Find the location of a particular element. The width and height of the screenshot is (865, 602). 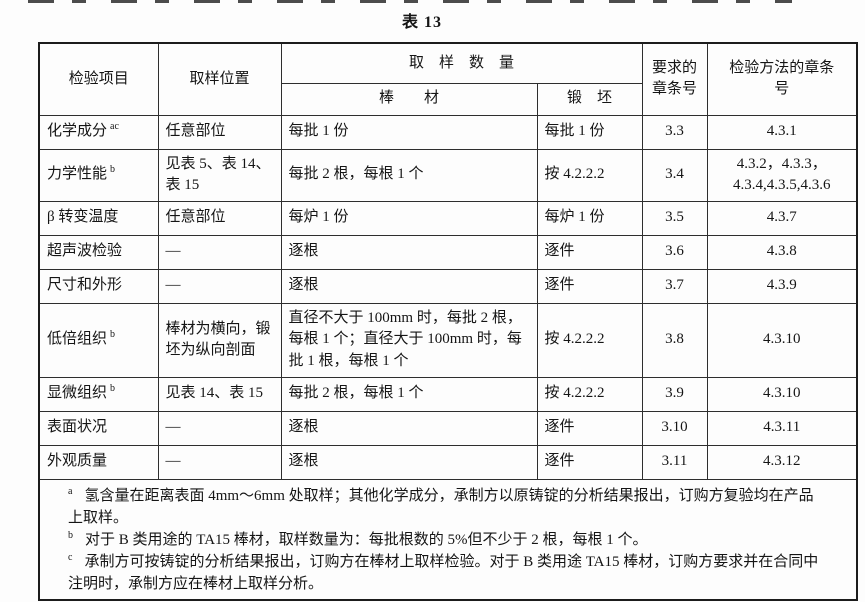

cell-req: 3.11 is located at coordinates (674, 462).